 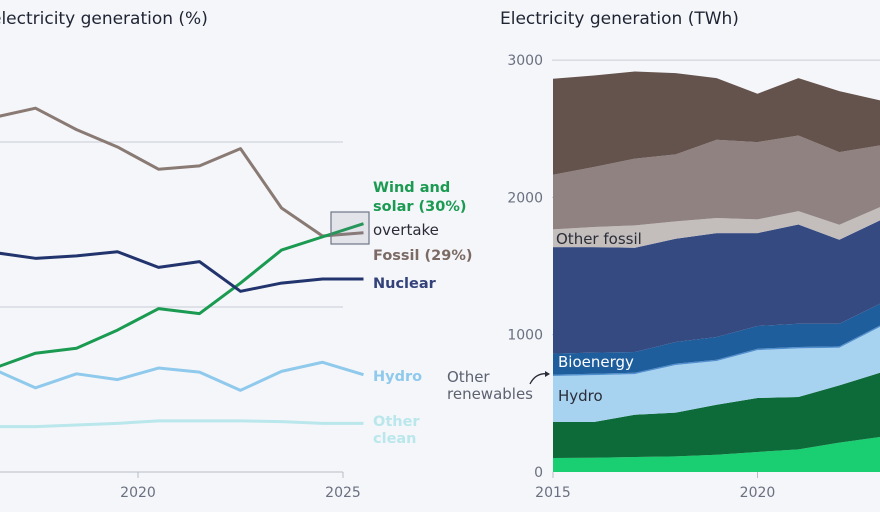 What do you see at coordinates (396, 422) in the screenshot?
I see `label-other-clean-line1: Other` at bounding box center [396, 422].